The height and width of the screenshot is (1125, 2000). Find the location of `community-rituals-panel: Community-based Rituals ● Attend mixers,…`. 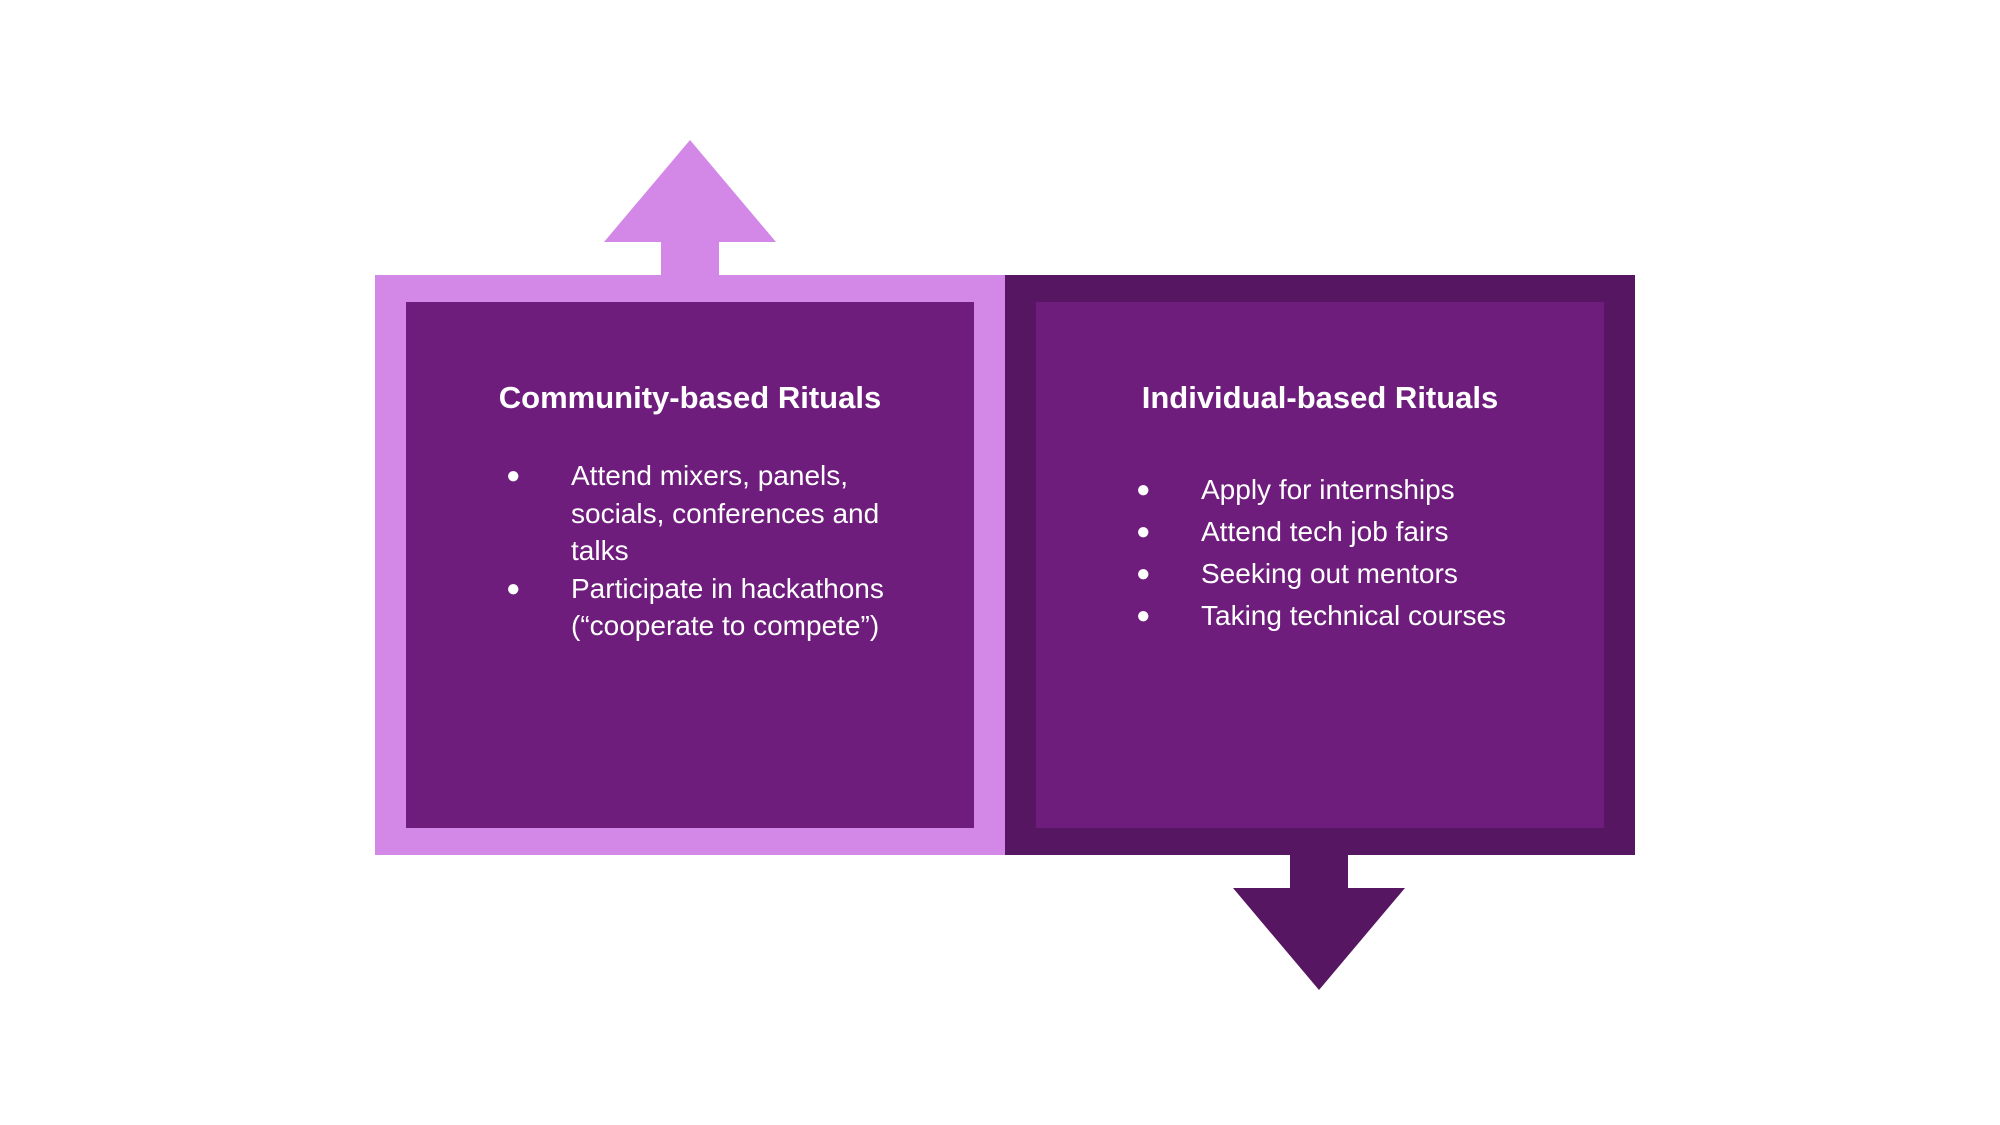

community-rituals-panel: Community-based Rituals ● Attend mixers,… is located at coordinates (690, 565).